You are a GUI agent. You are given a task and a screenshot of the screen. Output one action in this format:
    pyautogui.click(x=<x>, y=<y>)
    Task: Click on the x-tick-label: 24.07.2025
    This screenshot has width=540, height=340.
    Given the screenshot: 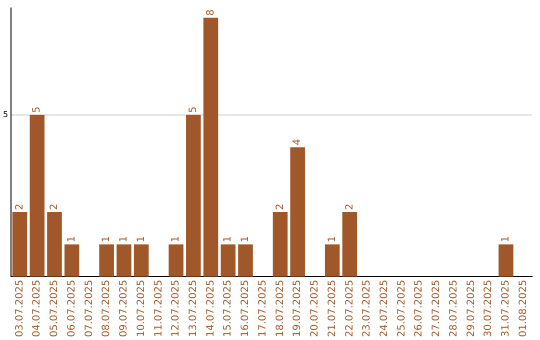 What is the action you would take?
    pyautogui.click(x=384, y=309)
    